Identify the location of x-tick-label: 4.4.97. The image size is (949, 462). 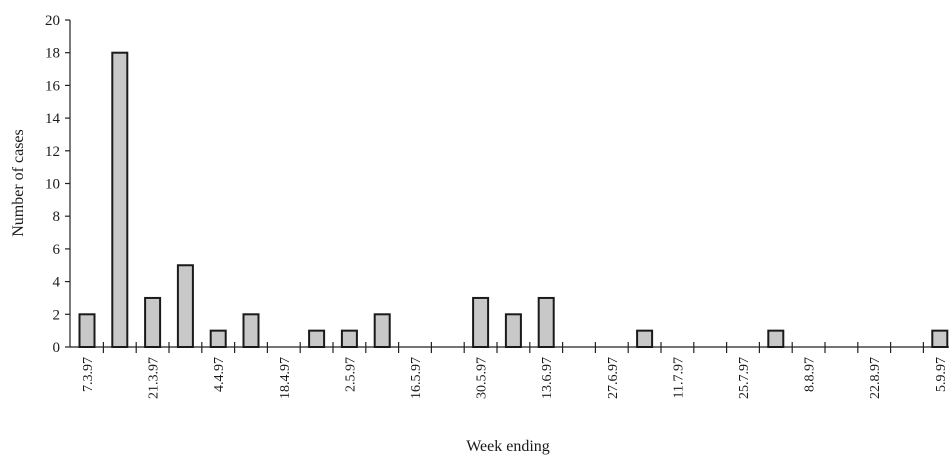
(219, 374).